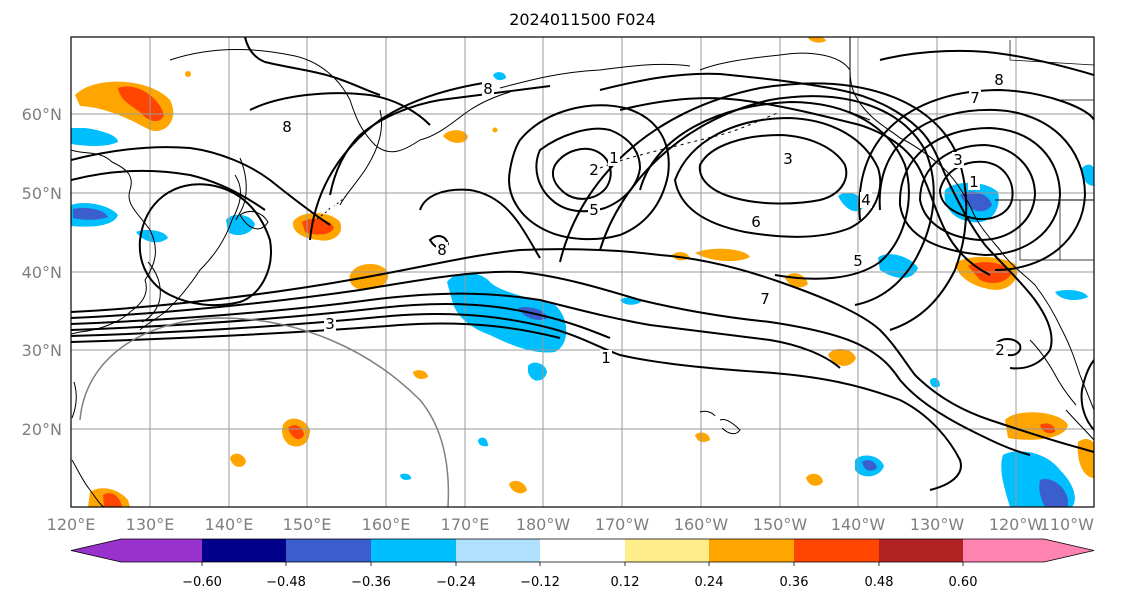 The height and width of the screenshot is (601, 1139). Describe the element at coordinates (202, 582) in the screenshot. I see `colorbar-label: −0.60` at that location.